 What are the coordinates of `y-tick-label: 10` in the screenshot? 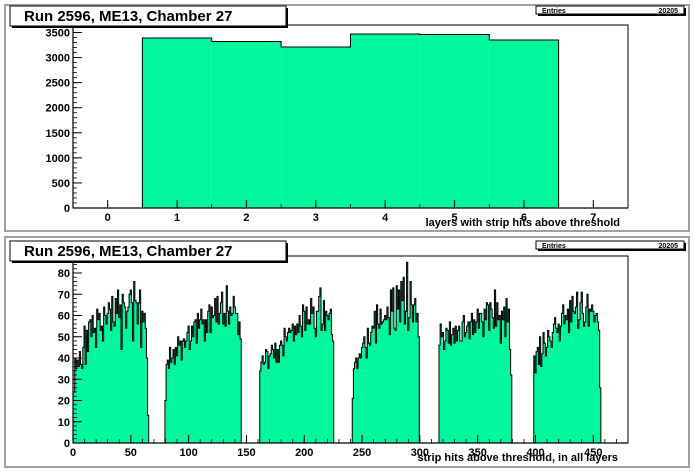 It's located at (64, 423).